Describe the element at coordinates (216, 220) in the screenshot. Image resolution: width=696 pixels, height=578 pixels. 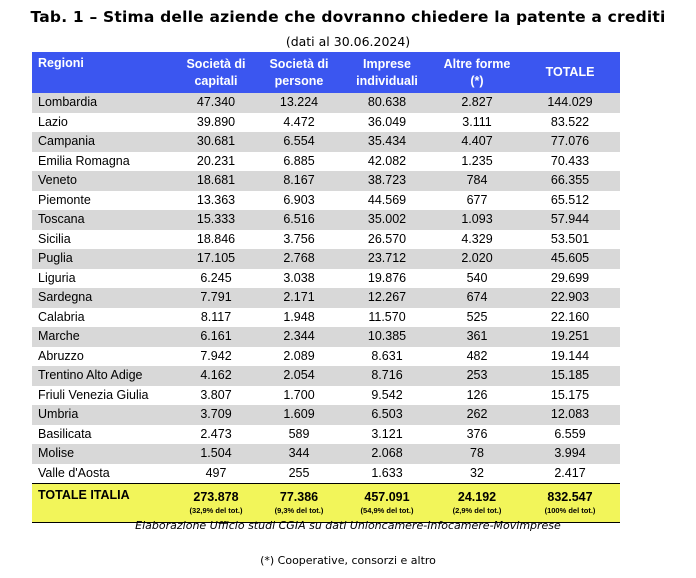
I see `cell-societa-capitali: 15.333` at that location.